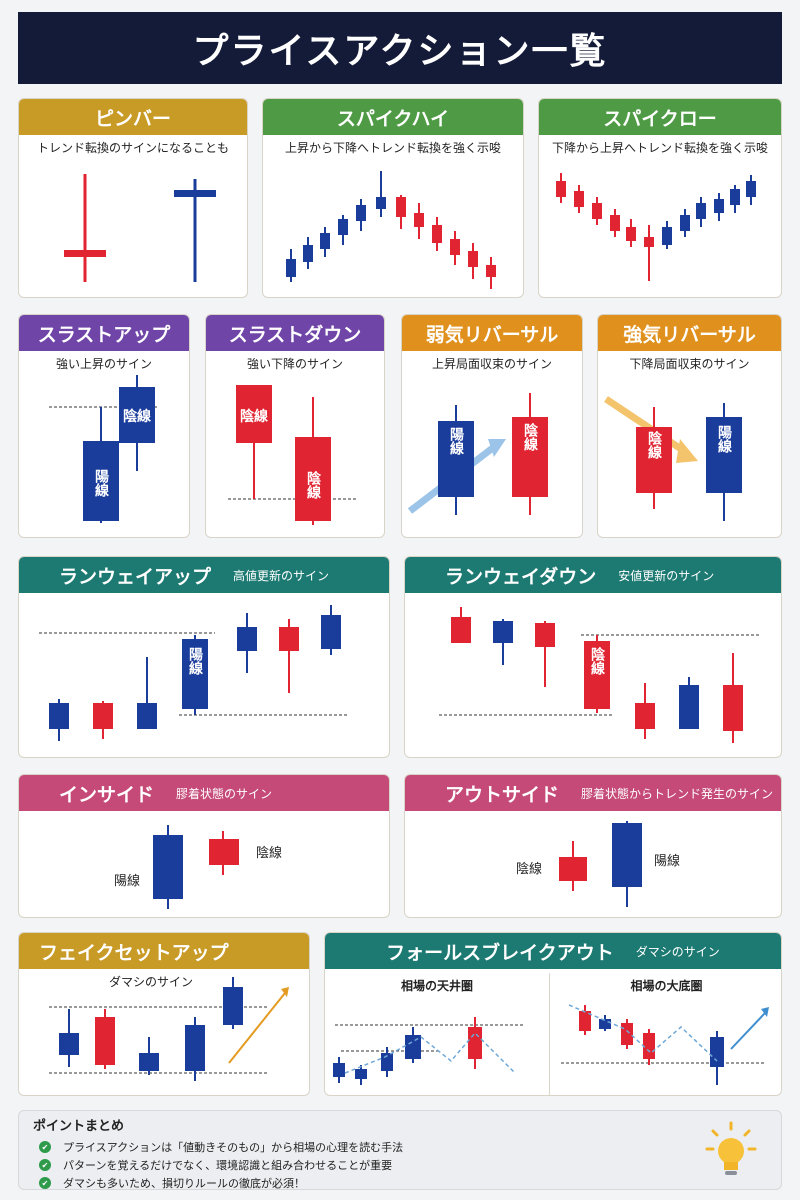 The height and width of the screenshot is (1200, 800). I want to click on card-fake-setup: フェイクセットアップ ダマシのサイン, so click(164, 1014).